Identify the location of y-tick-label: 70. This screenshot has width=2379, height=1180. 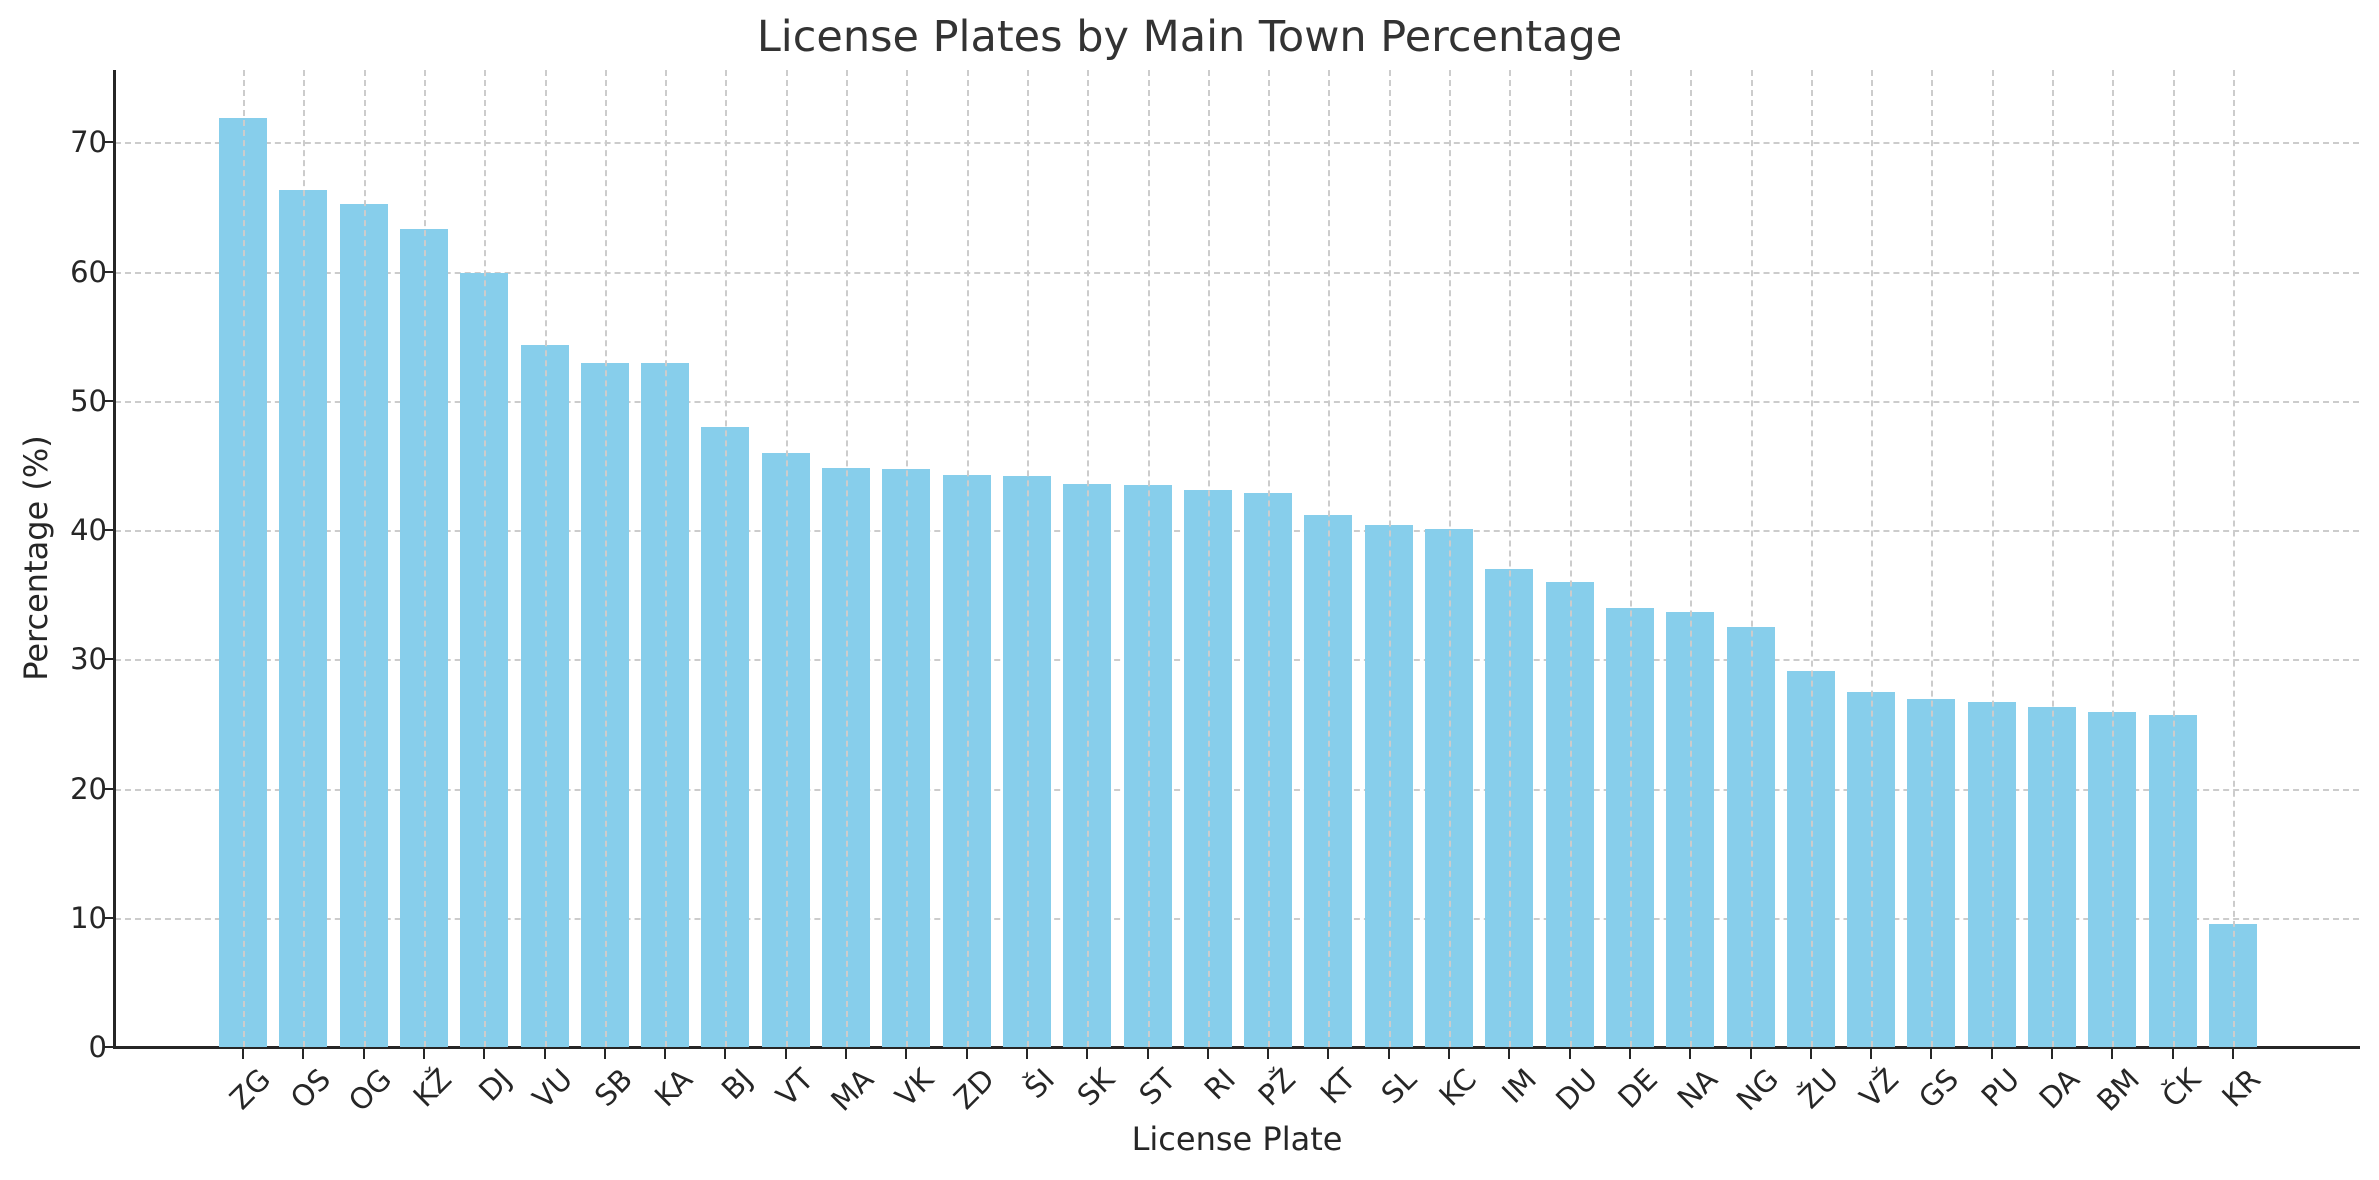
(88, 142).